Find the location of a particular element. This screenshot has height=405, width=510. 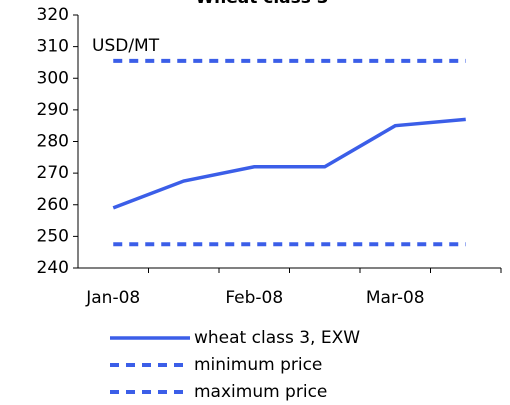

y-tick-label: 250 is located at coordinates (53, 236).